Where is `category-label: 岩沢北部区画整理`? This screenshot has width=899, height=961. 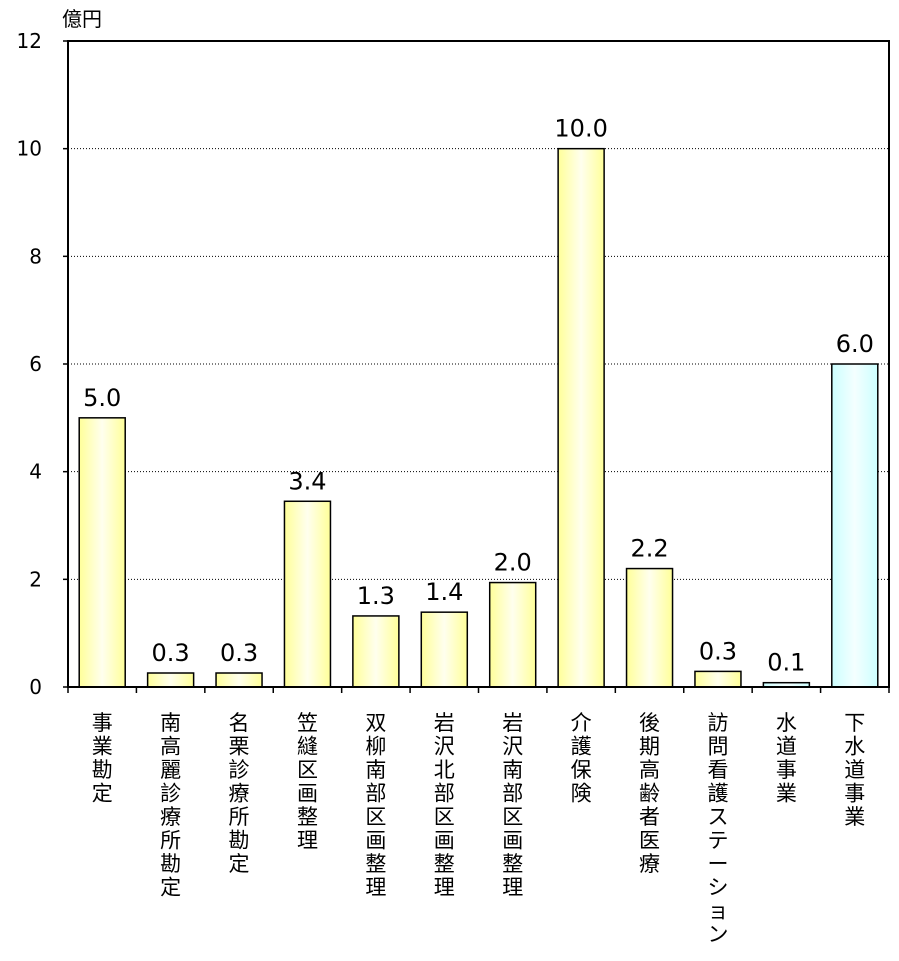 category-label: 岩沢北部区画整理 is located at coordinates (444, 805).